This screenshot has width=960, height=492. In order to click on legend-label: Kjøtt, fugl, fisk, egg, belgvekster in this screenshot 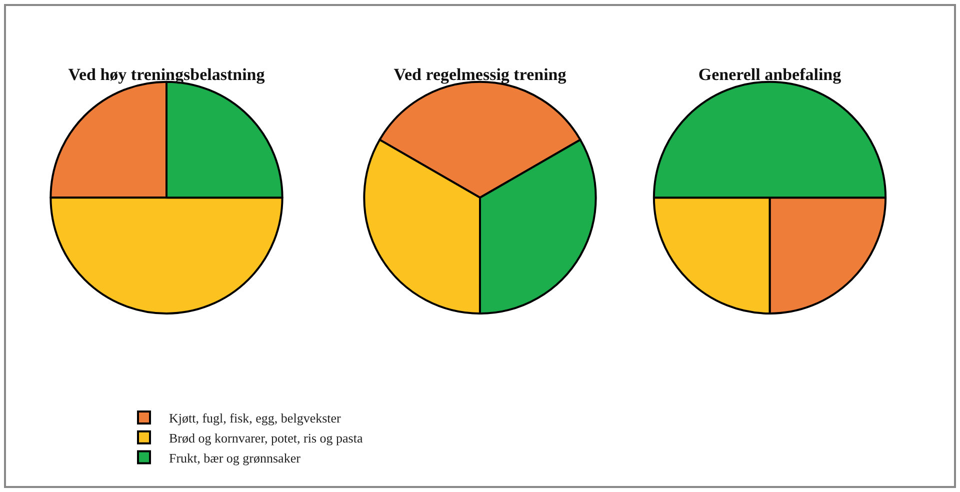, I will do `click(255, 418)`.